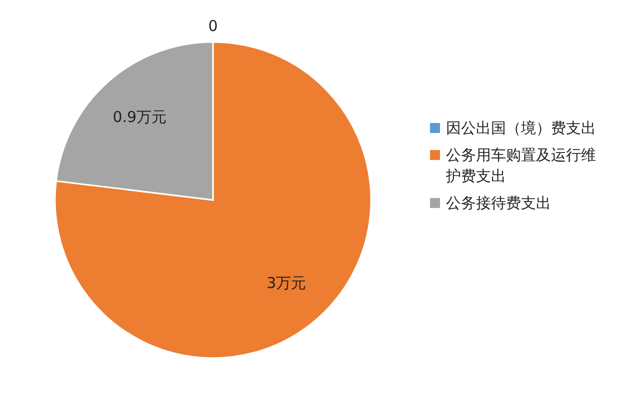  What do you see at coordinates (286, 283) in the screenshot?
I see `data-label: 3万元` at bounding box center [286, 283].